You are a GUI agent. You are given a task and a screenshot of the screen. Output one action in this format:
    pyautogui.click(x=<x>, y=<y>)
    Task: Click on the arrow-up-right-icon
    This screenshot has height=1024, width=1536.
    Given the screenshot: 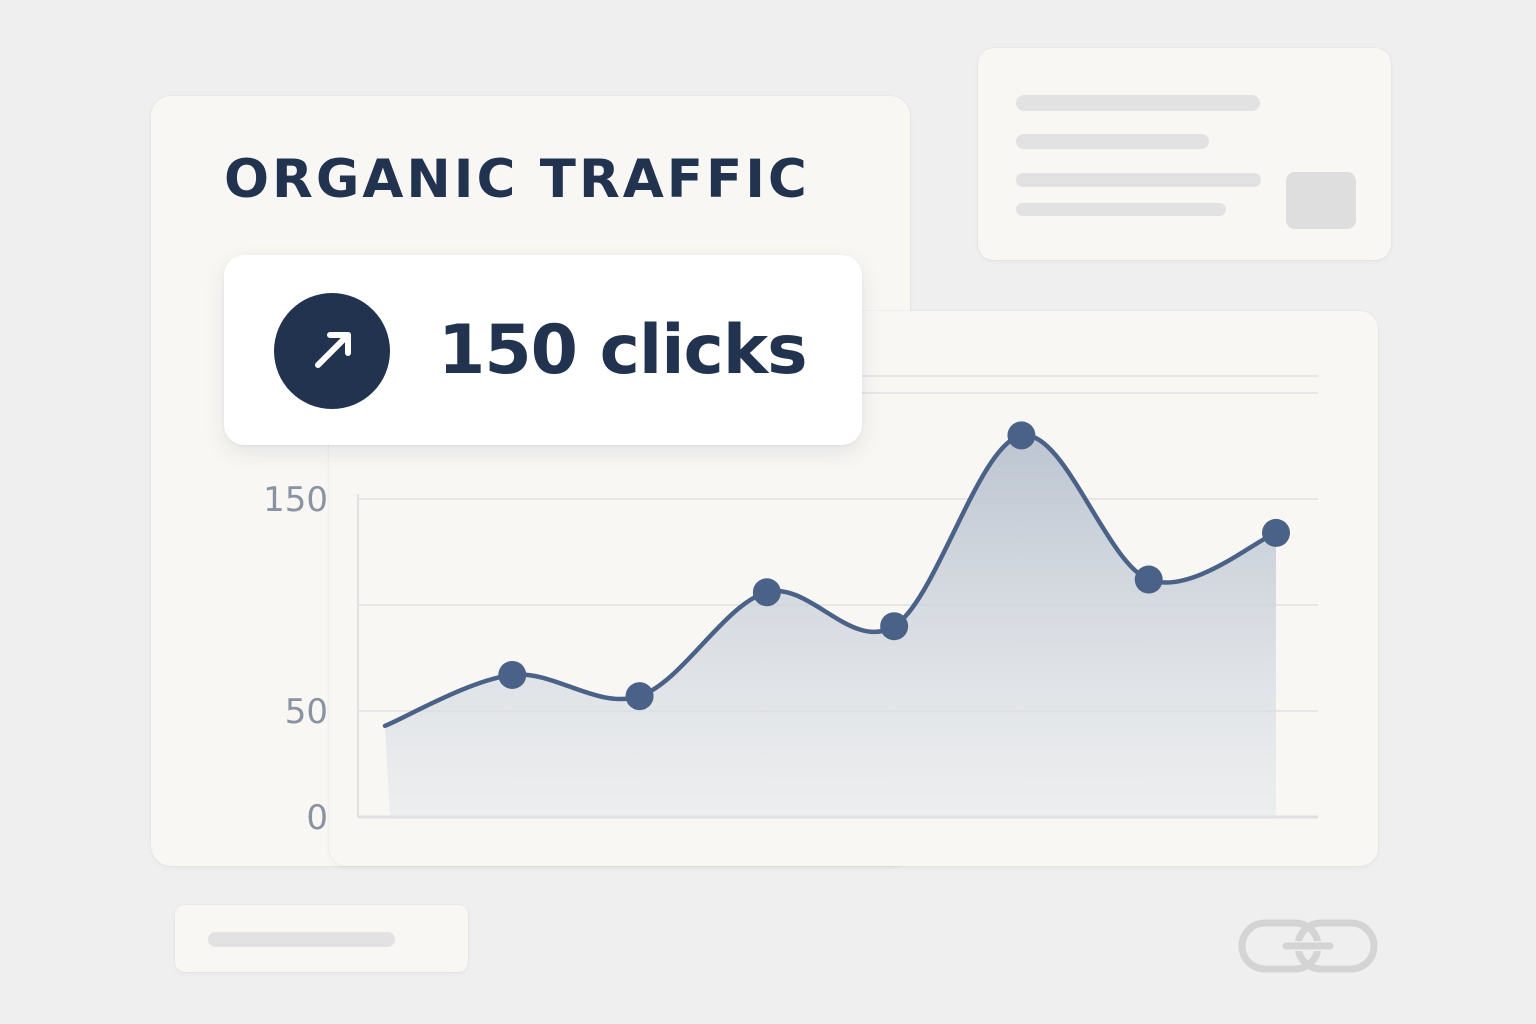 What is the action you would take?
    pyautogui.click(x=333, y=350)
    